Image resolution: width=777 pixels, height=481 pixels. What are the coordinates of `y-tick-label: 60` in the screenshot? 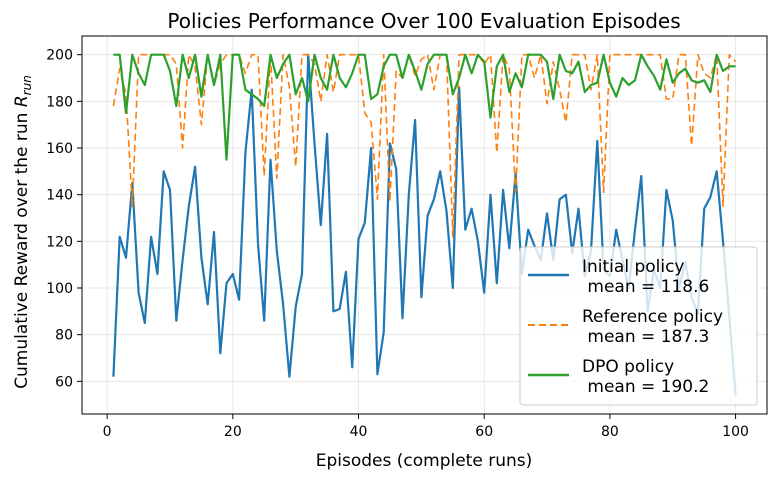 It's located at (64, 382).